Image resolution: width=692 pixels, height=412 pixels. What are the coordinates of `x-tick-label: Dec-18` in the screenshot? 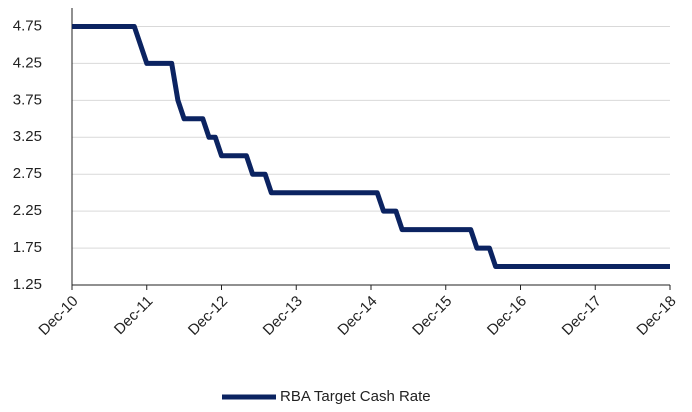 It's located at (656, 316).